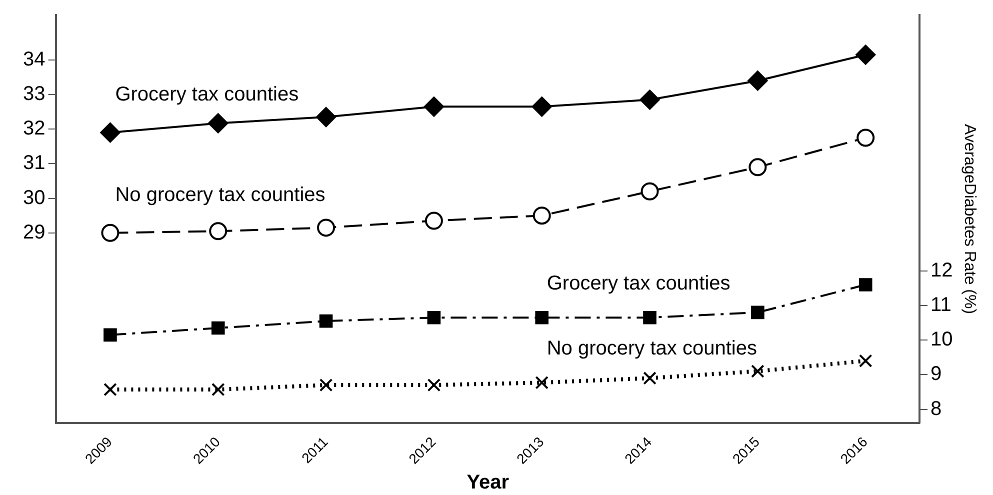  Describe the element at coordinates (941, 339) in the screenshot. I see `y2-tick-label: 10` at that location.